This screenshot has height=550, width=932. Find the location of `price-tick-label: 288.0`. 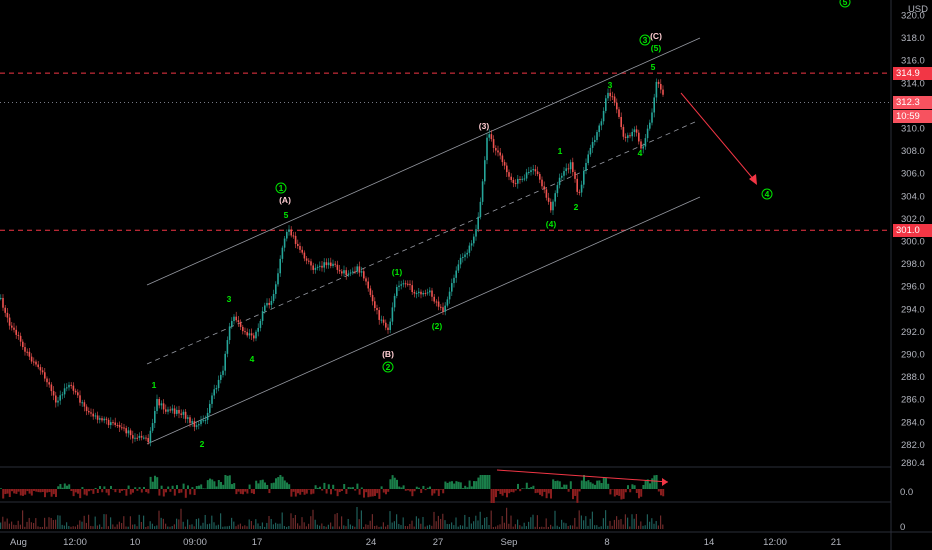

price-tick-label: 288.0 is located at coordinates (913, 377).